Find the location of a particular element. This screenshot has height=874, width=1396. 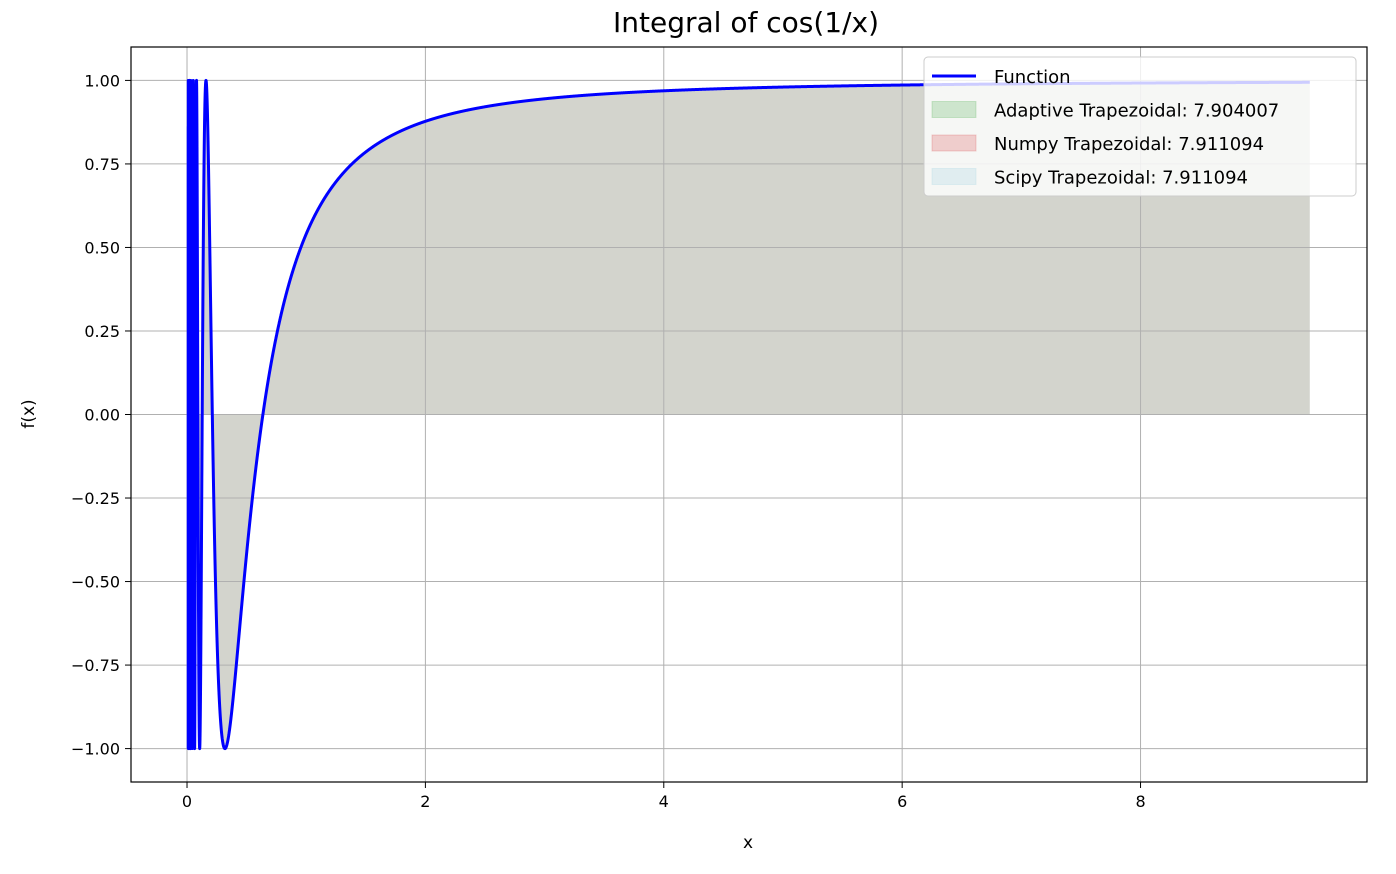

y-tick-label-2: 0.50 is located at coordinates (102, 247).